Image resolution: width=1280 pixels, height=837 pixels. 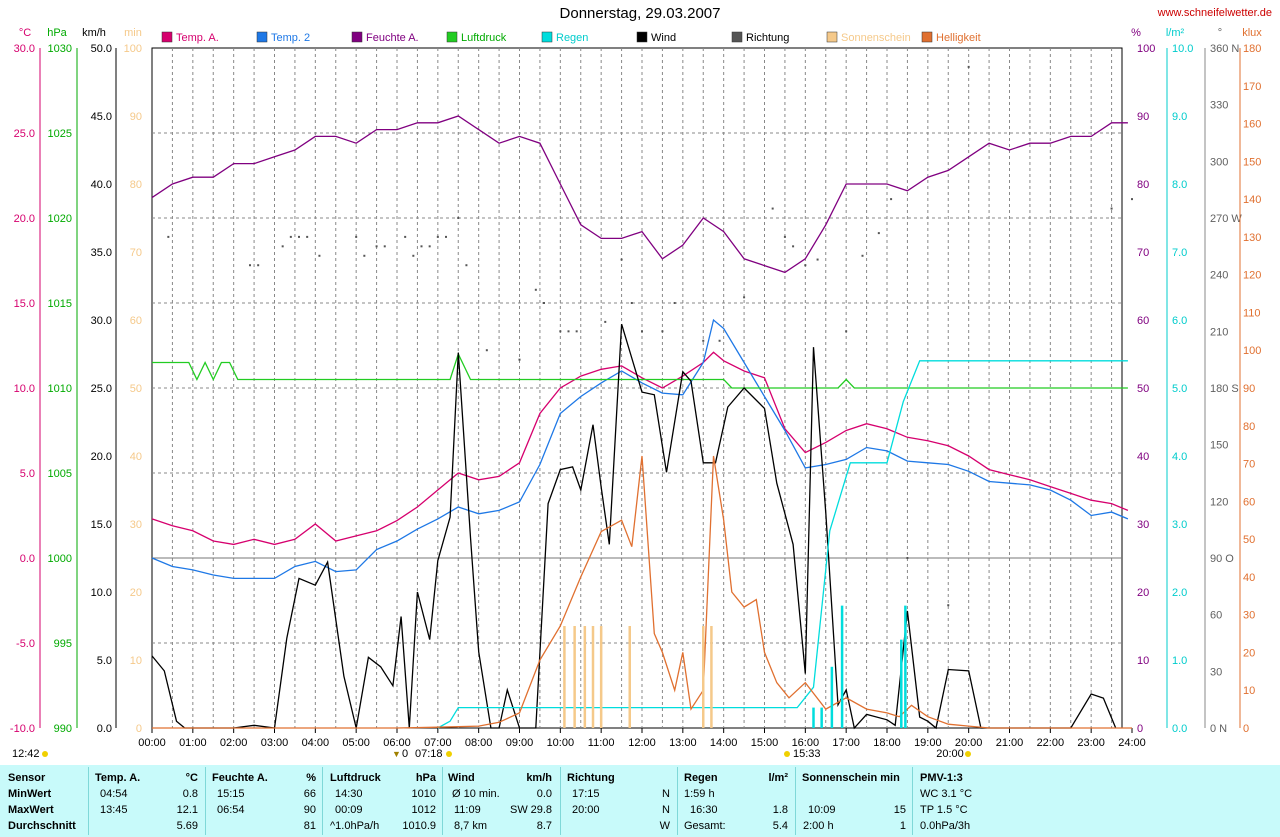 I want to click on wind-tick-label: 15.0, so click(x=101, y=525).